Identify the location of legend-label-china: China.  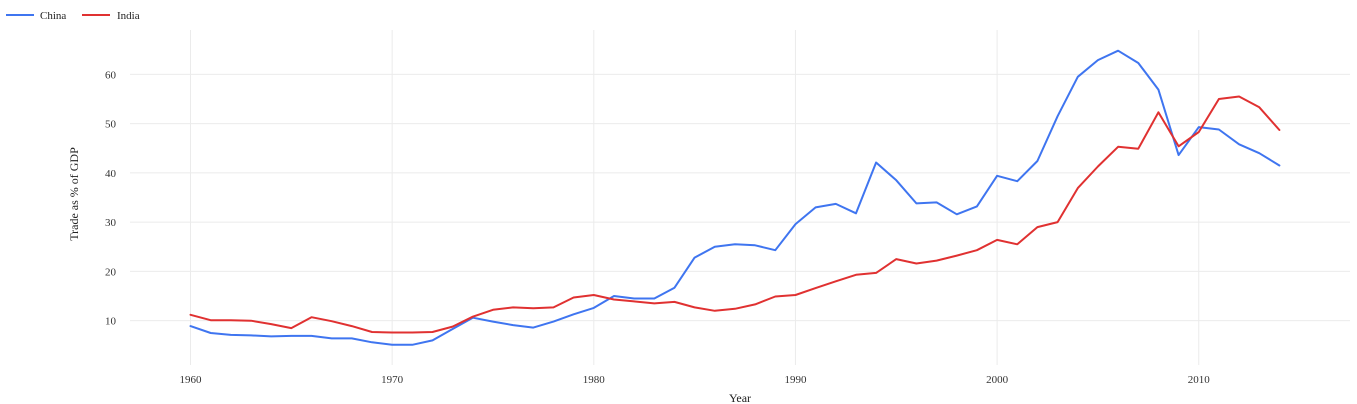
(53, 16).